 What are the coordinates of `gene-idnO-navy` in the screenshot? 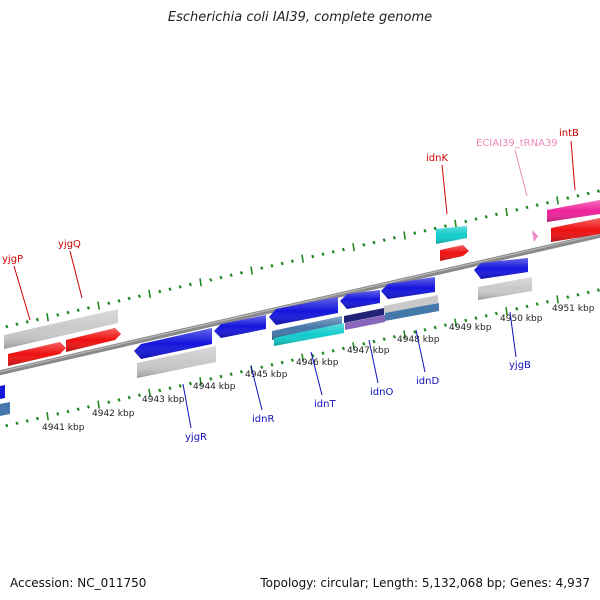 It's located at (364, 315).